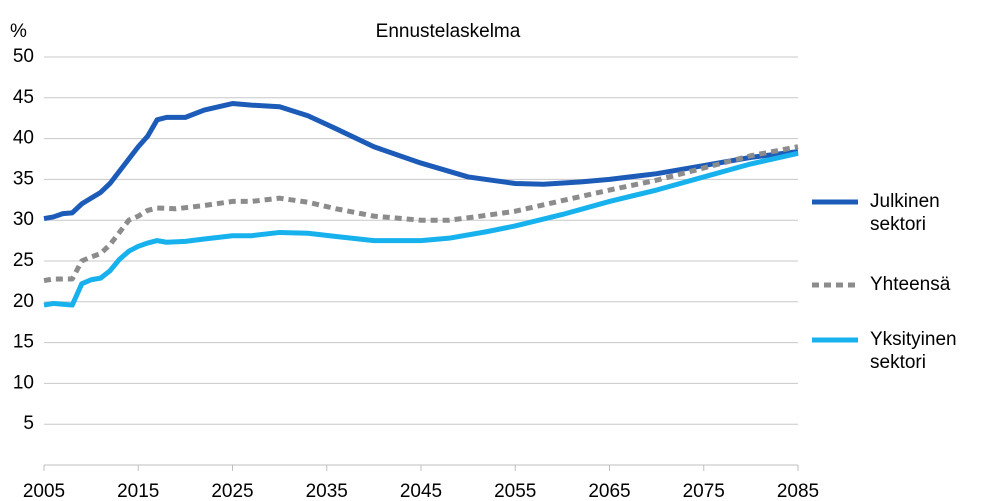 This screenshot has width=986, height=501. I want to click on legend-label: Yhteensä, so click(910, 284).